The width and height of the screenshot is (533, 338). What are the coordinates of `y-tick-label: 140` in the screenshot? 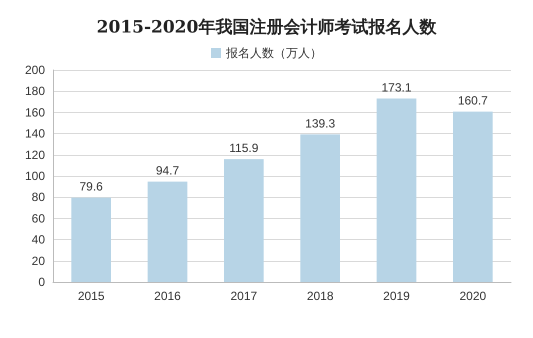 It's located at (35, 133).